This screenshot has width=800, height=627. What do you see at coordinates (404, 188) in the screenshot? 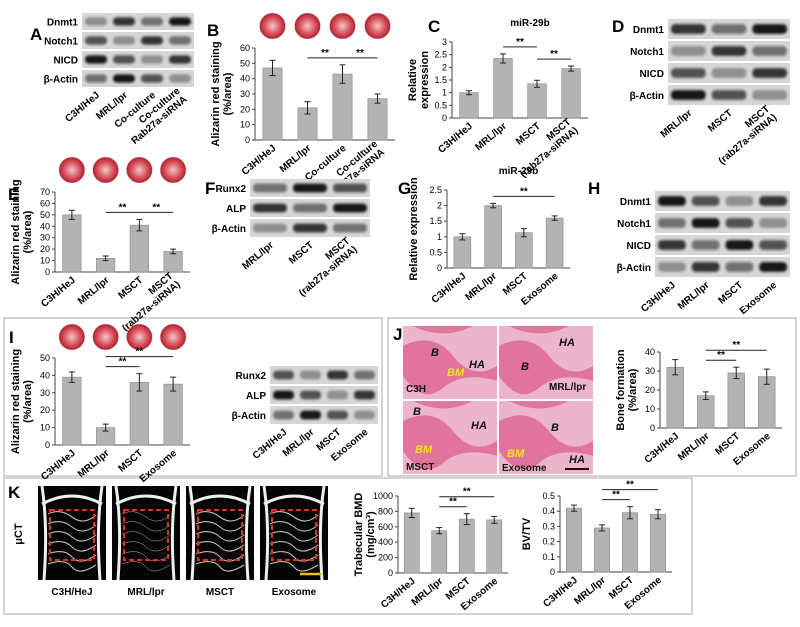
I see `panel-label: G` at bounding box center [404, 188].